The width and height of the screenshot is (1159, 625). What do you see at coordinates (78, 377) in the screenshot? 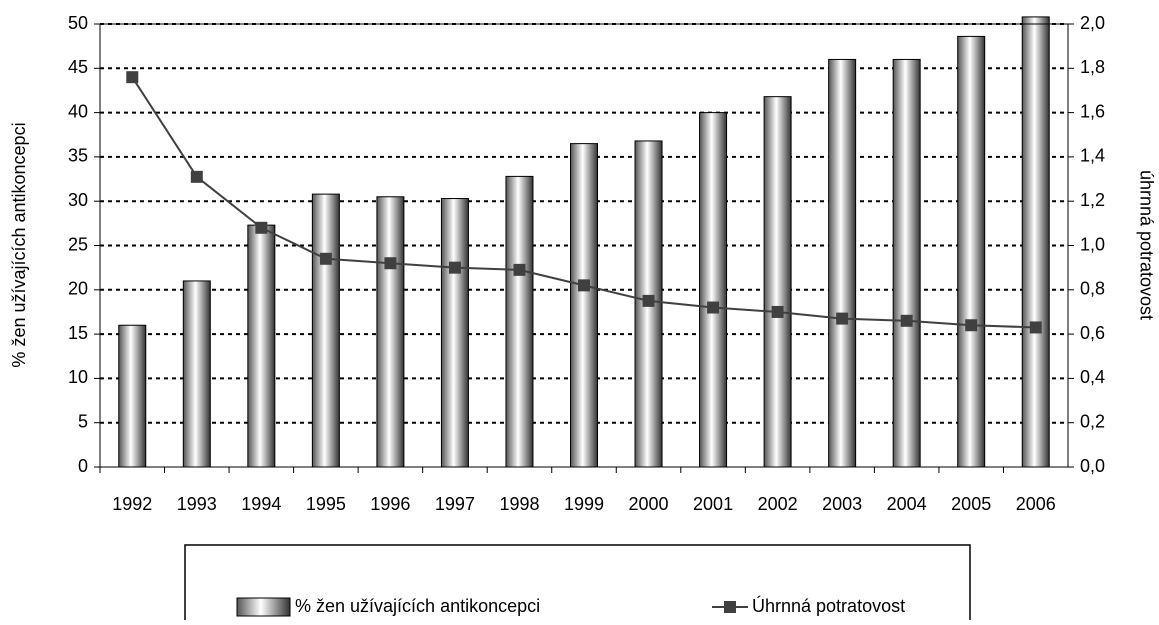
I see `y-tick-label: 10` at bounding box center [78, 377].